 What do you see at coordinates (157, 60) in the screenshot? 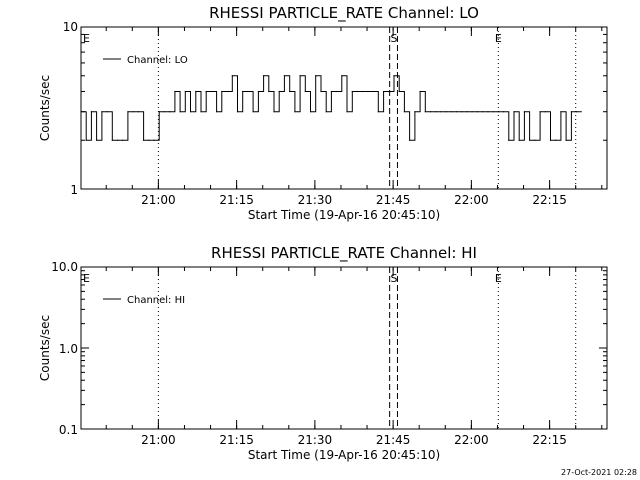
I see `legend-label: Channel: LO` at bounding box center [157, 60].